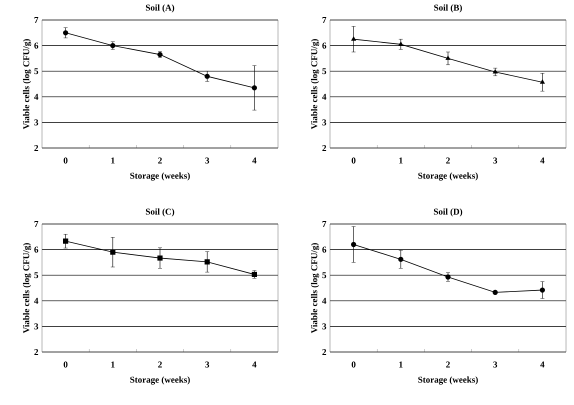 The image size is (574, 405). Describe the element at coordinates (160, 212) in the screenshot. I see `chart-title: Soil (C)` at that location.